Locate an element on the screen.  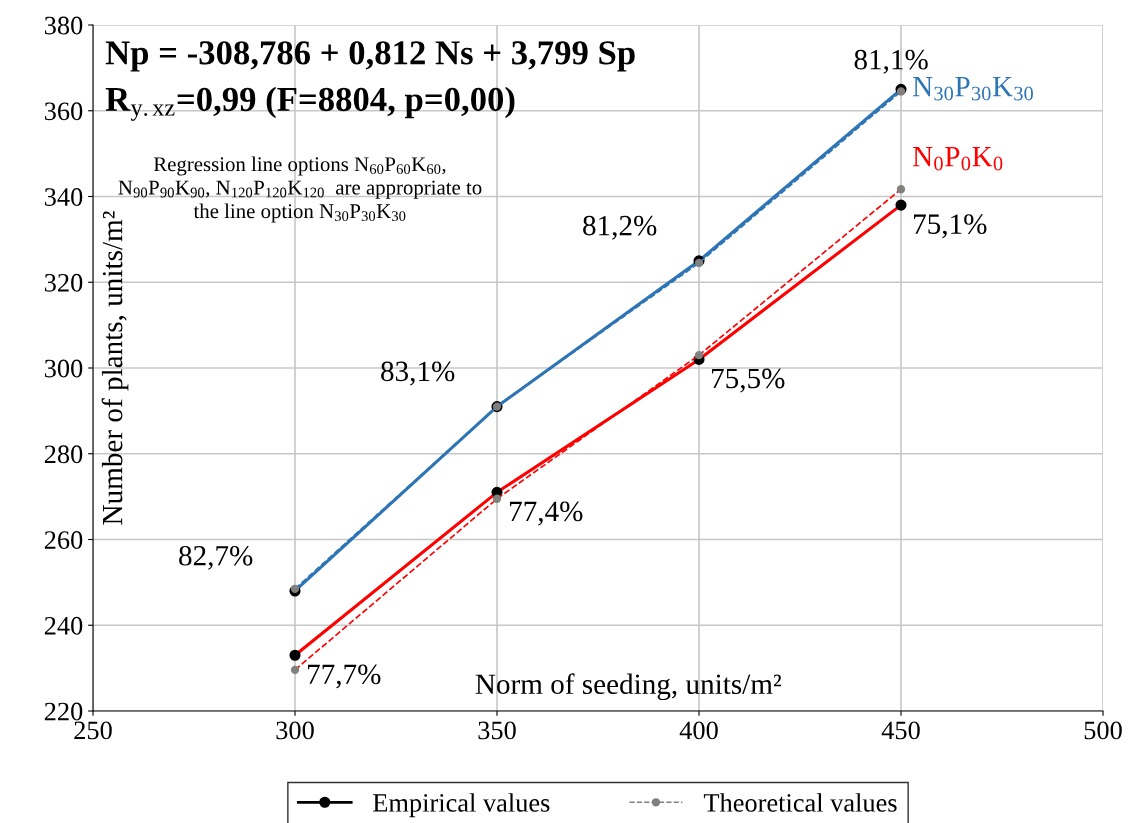
x-tick-label: 450 is located at coordinates (900, 730).